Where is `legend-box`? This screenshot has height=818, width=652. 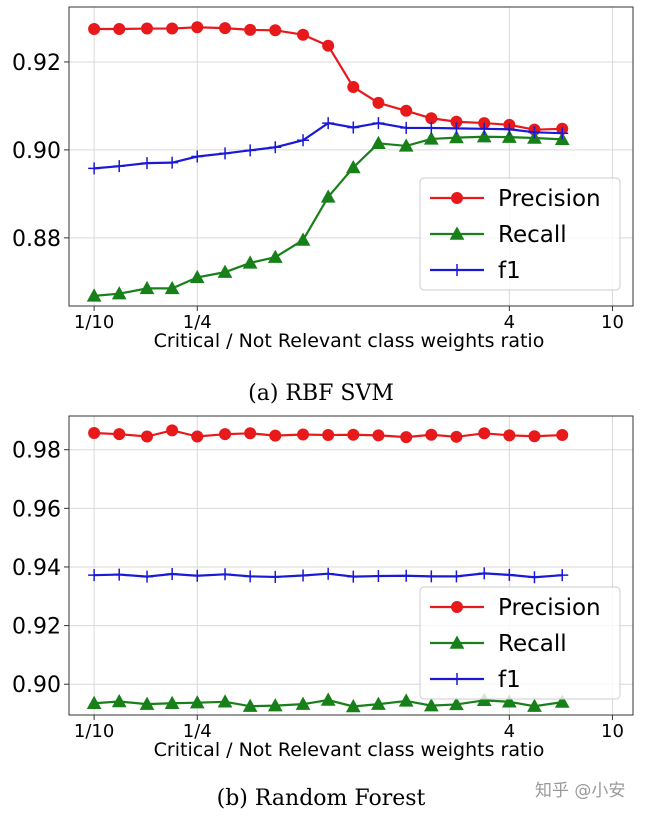
legend-box is located at coordinates (520, 643).